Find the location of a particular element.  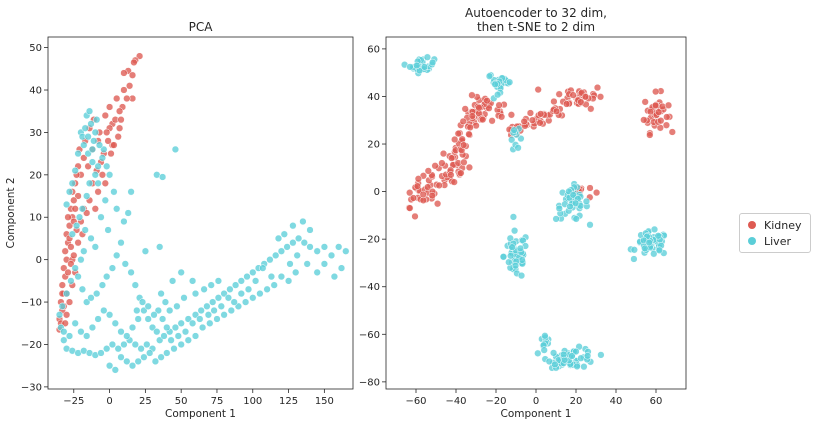

x-tick-label-0-1: 0 is located at coordinates (109, 401).